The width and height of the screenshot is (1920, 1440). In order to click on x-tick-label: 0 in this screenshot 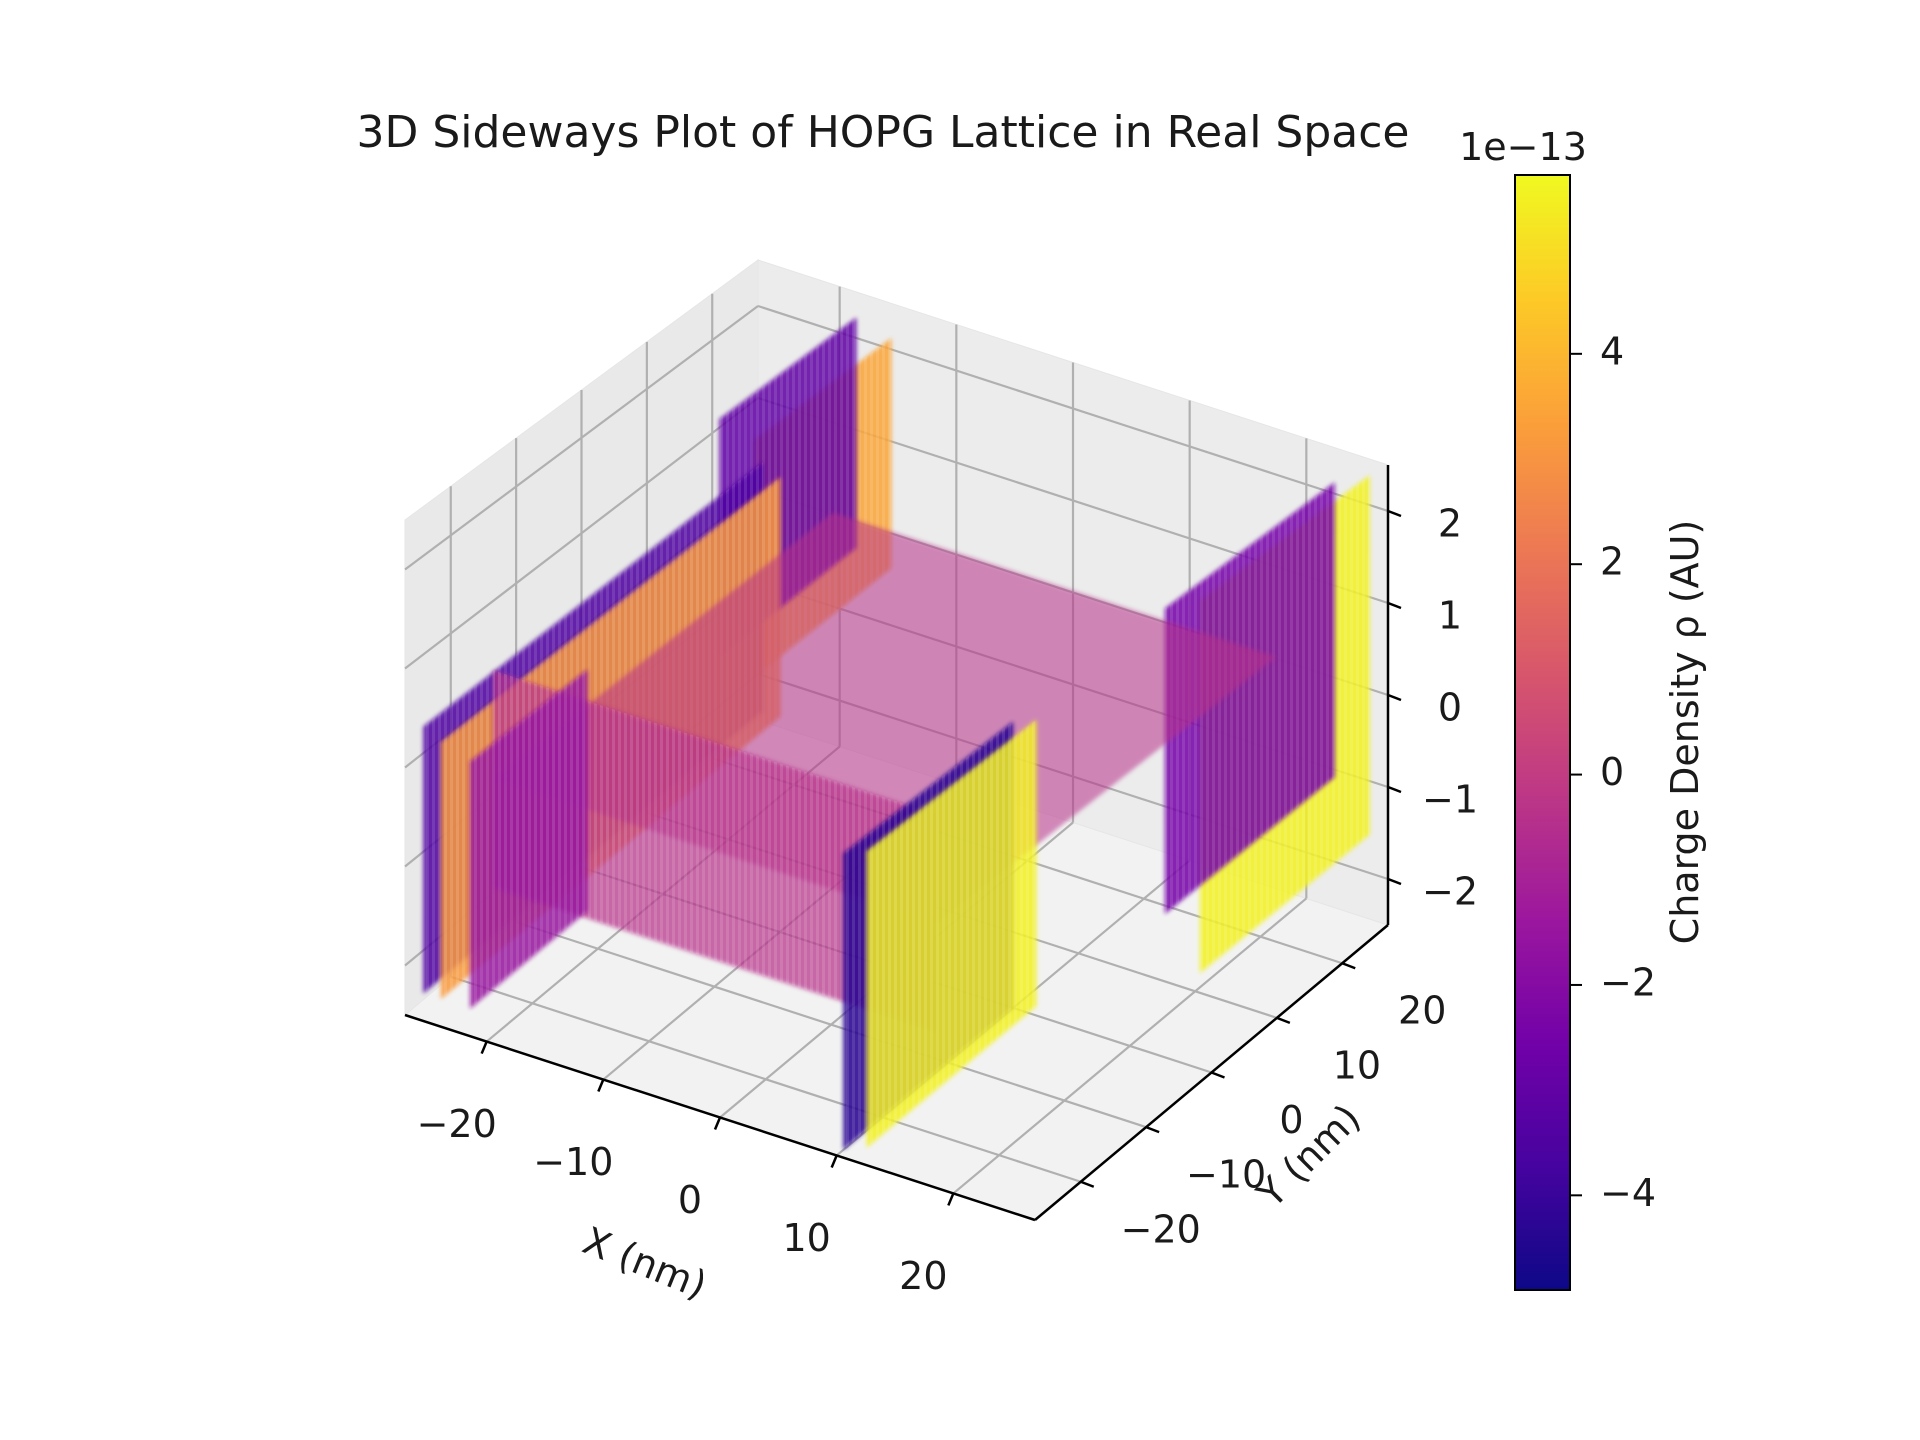, I will do `click(690, 1200)`.